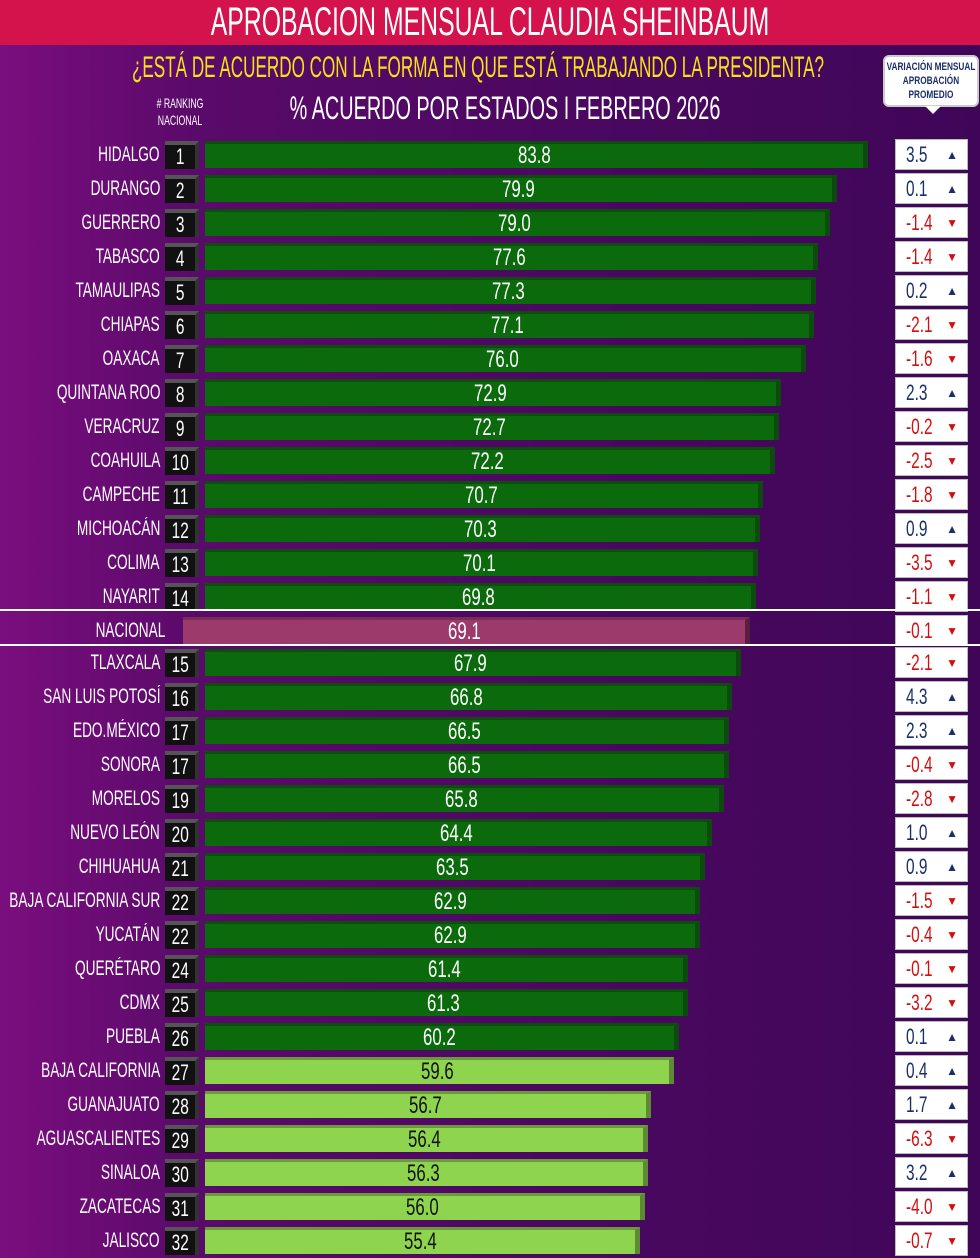  Describe the element at coordinates (917, 528) in the screenshot. I see `variation-value: 0.9` at that location.